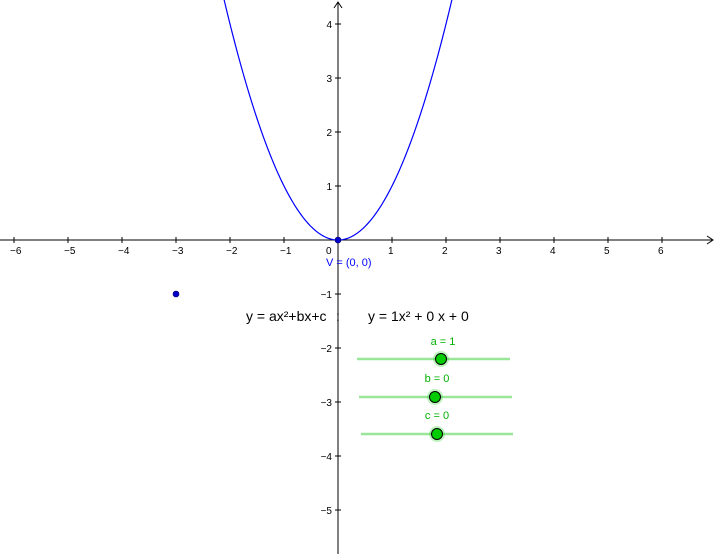 This screenshot has width=716, height=554. Describe the element at coordinates (391, 251) in the screenshot. I see `x-tick-label: 1` at that location.